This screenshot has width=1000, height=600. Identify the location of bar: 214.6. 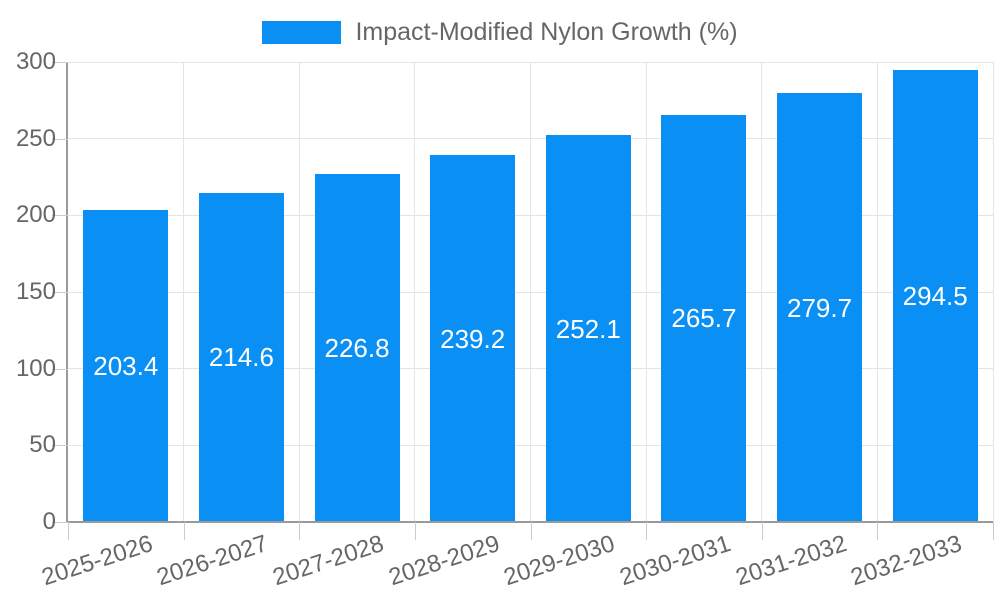
(241, 357).